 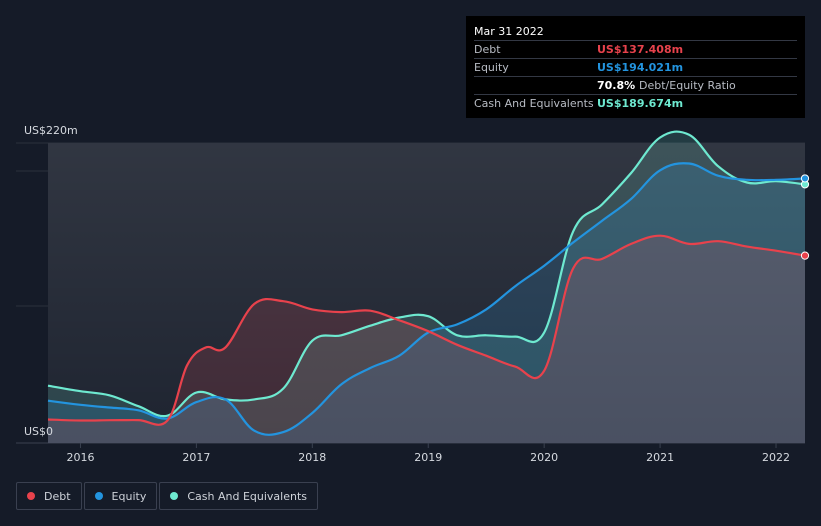 I want to click on legend-cash-label: Cash And Equivalents, so click(x=247, y=496).